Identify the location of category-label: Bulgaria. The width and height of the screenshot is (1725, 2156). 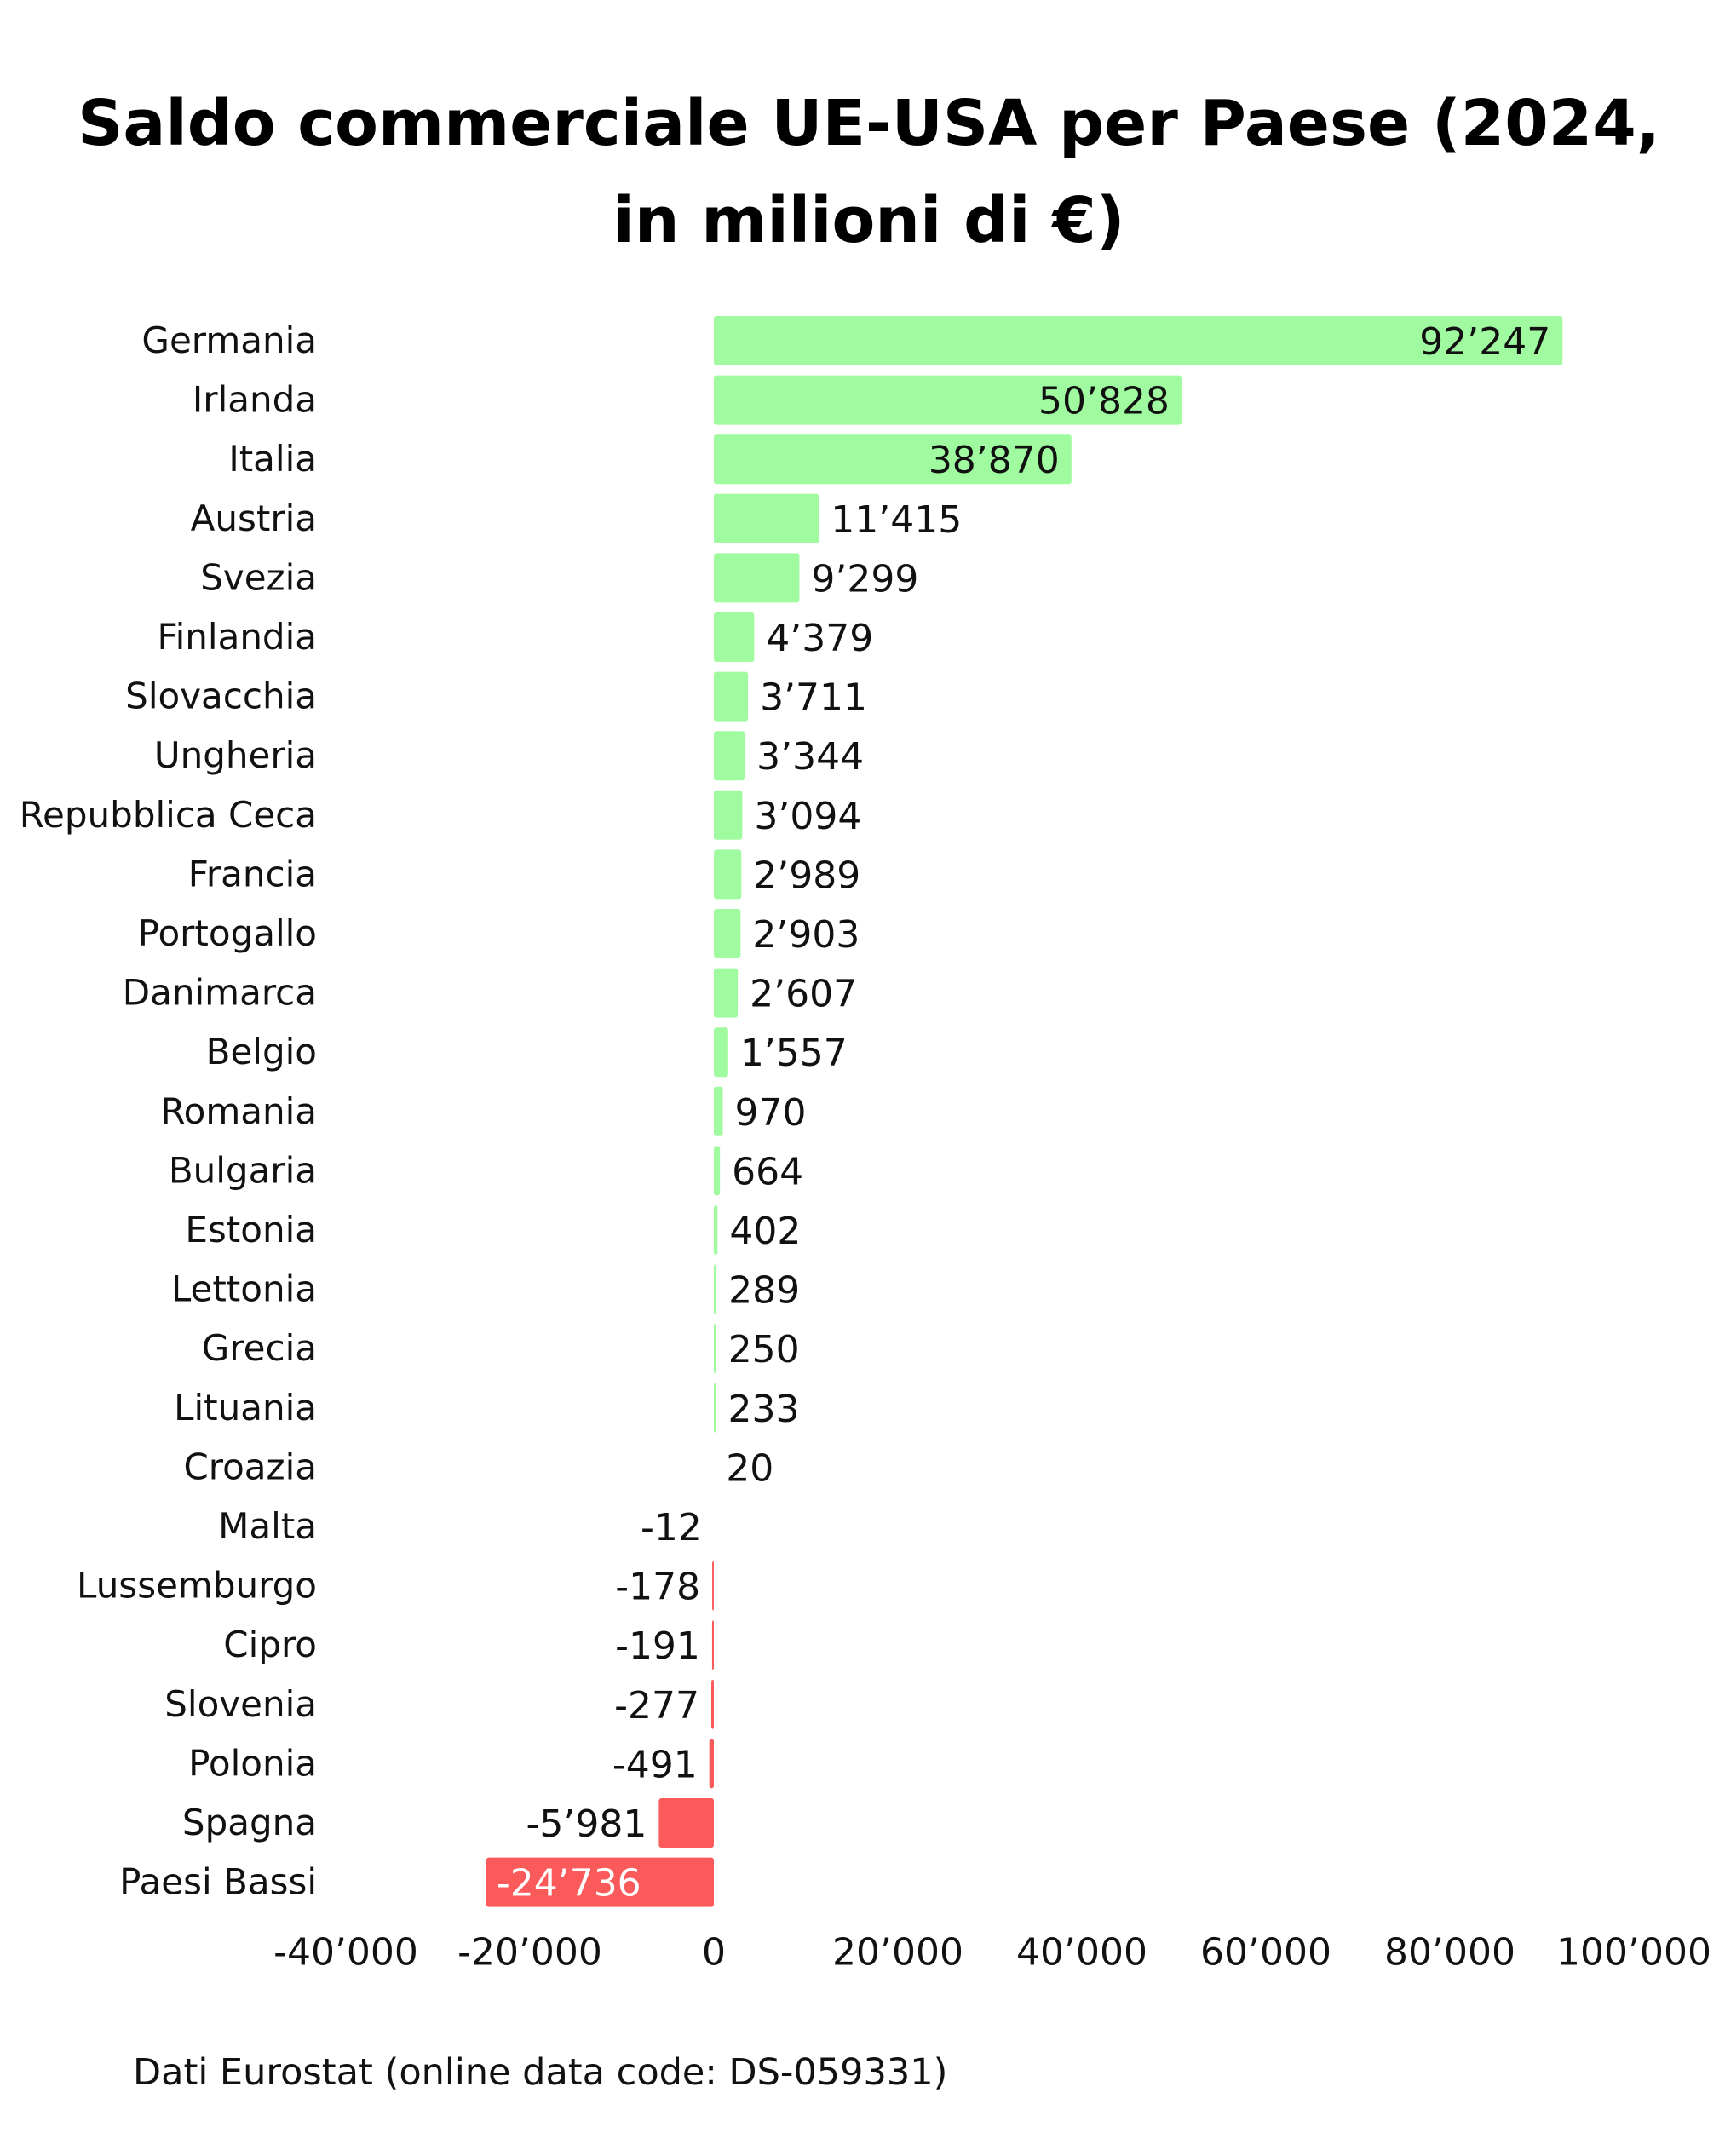
(243, 1170).